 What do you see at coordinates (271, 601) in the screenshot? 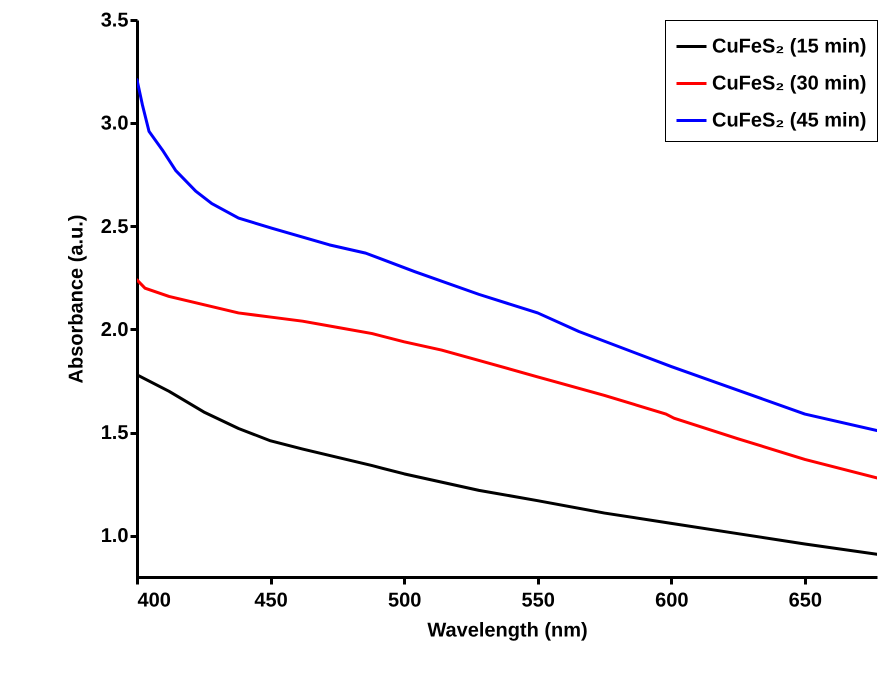
I see `x-tick-label: 450` at bounding box center [271, 601].